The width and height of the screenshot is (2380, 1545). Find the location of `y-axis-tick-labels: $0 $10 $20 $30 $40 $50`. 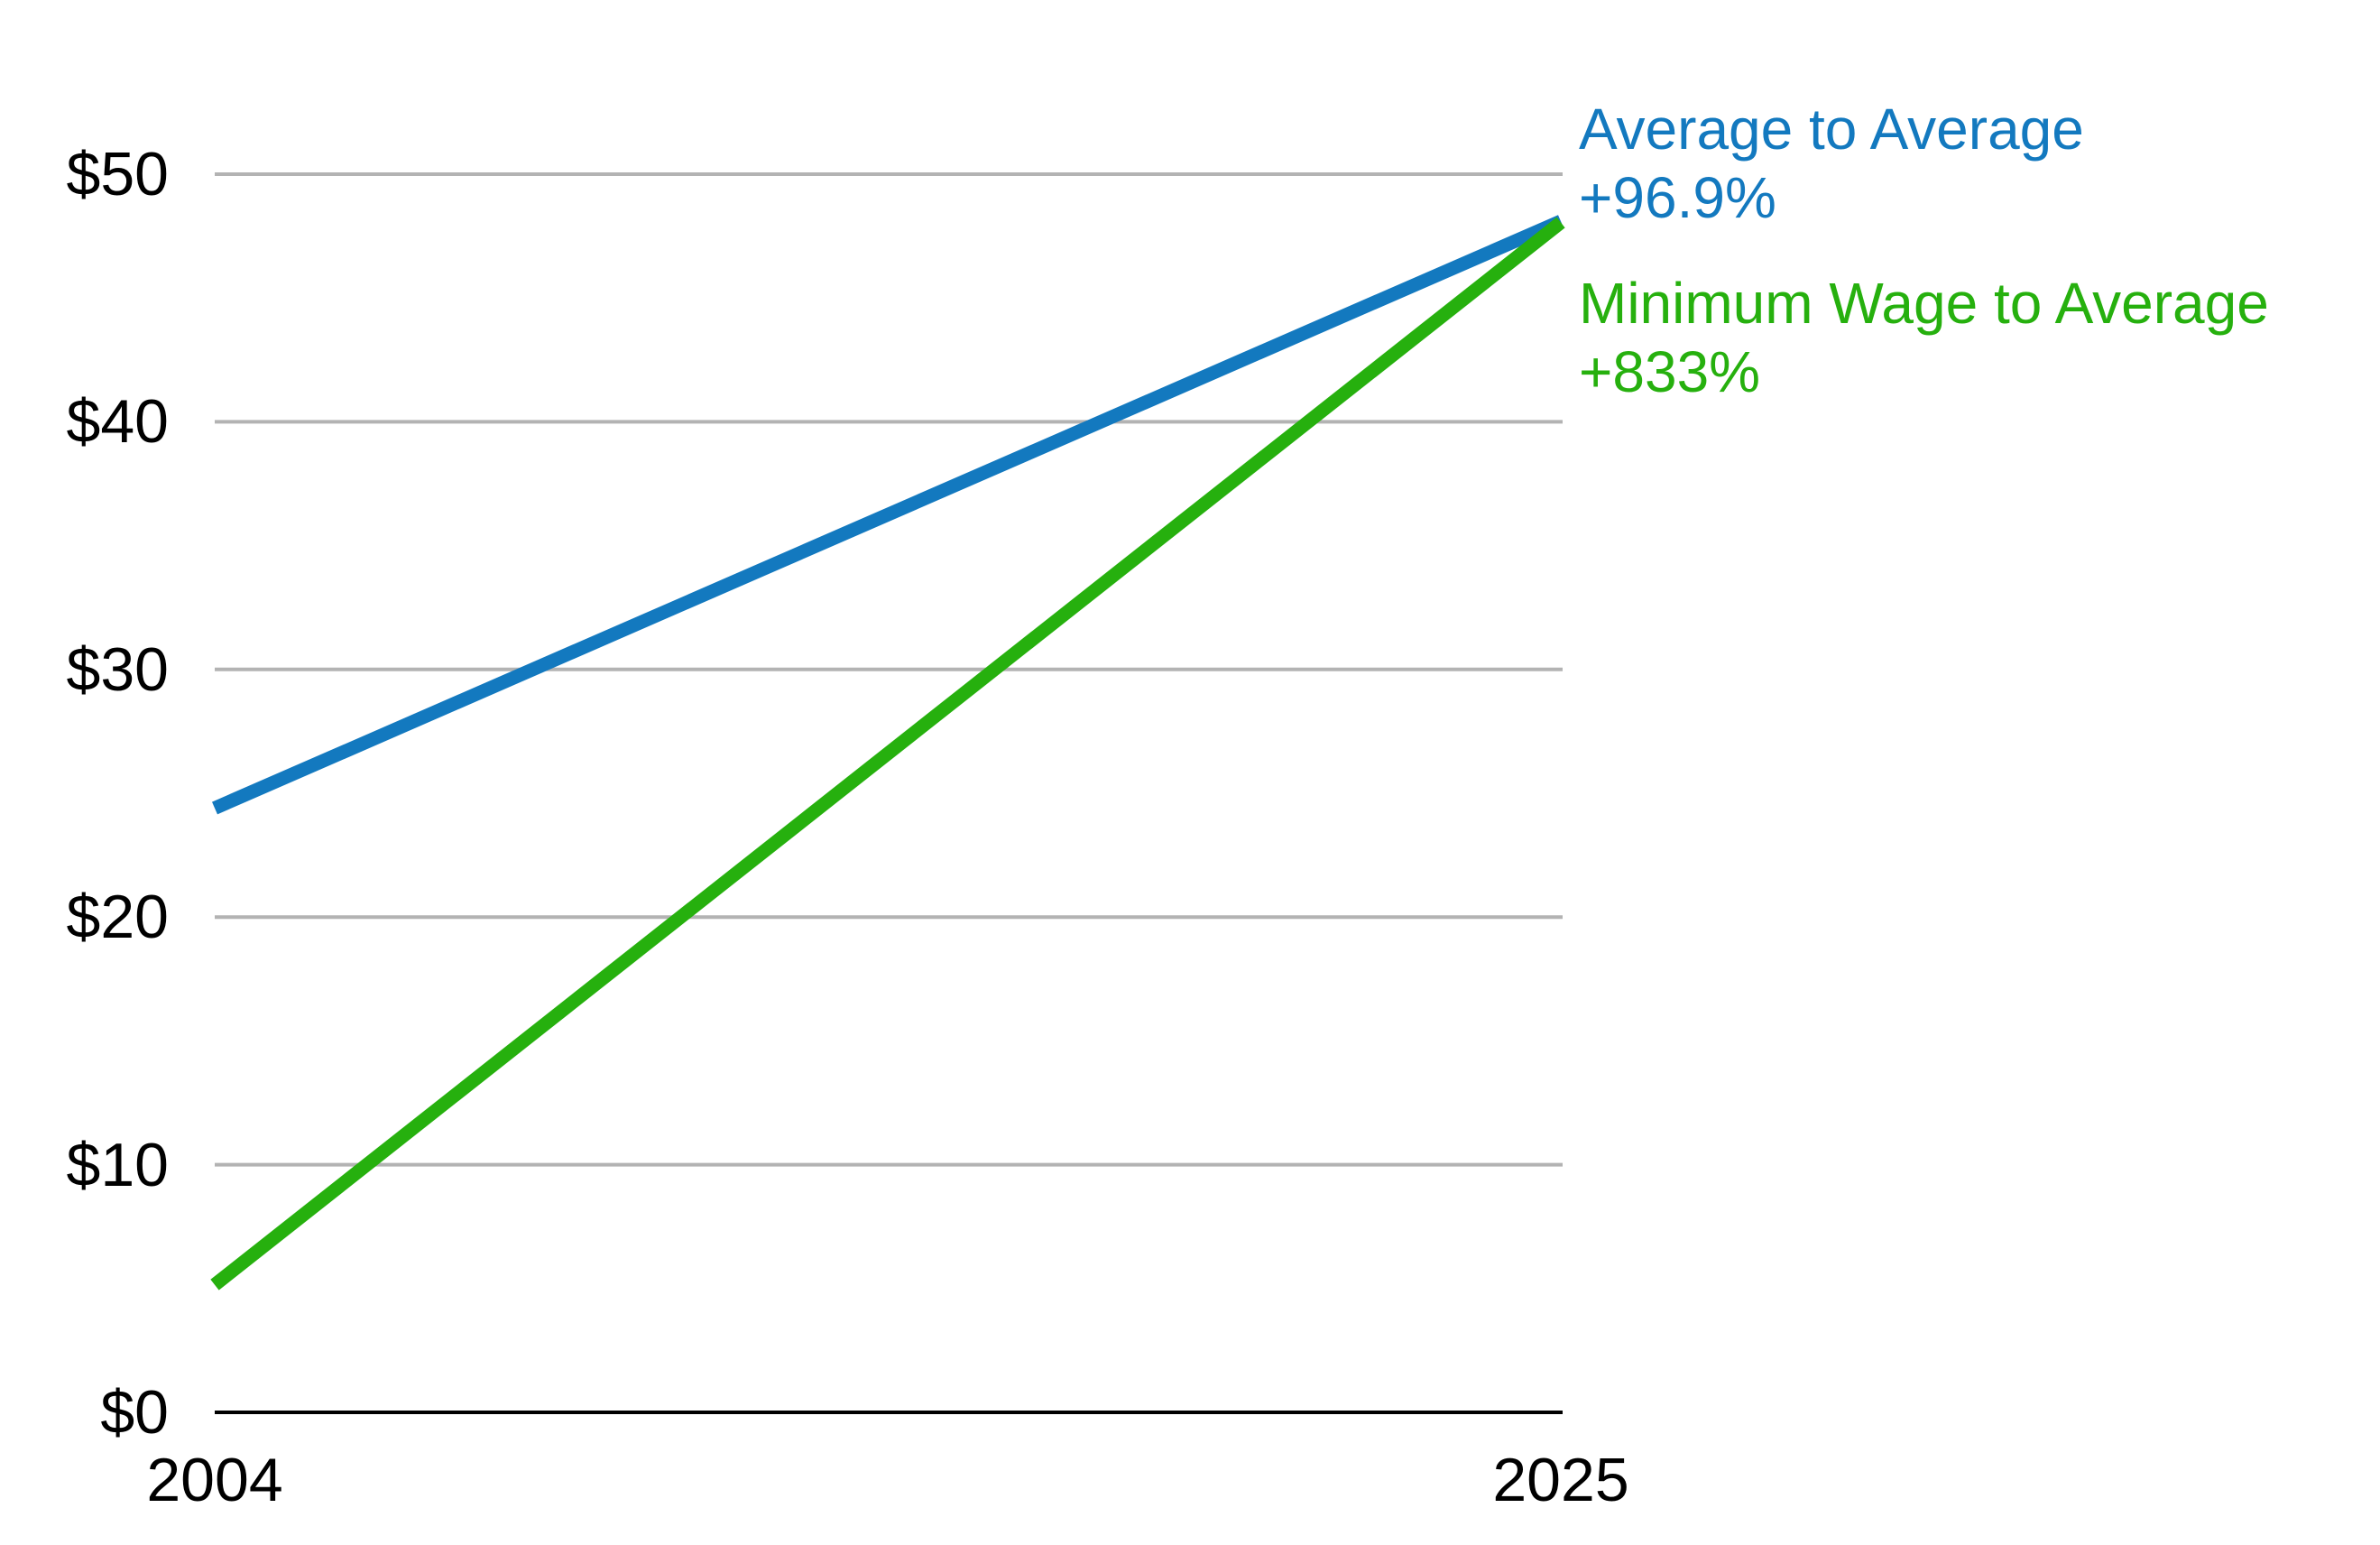

y-axis-tick-labels: $0 $10 $20 $30 $40 $50 is located at coordinates (84, 772).